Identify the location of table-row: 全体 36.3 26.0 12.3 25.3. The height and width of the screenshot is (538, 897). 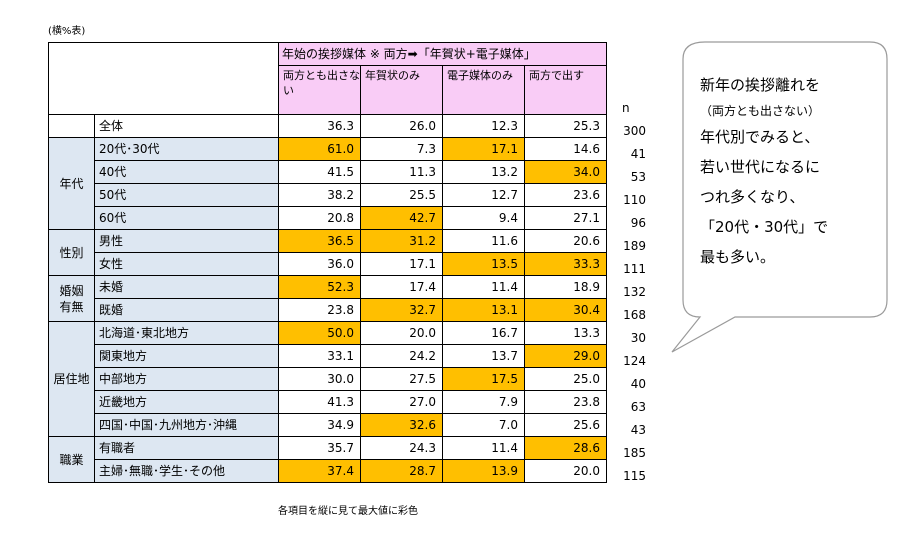
(327, 126).